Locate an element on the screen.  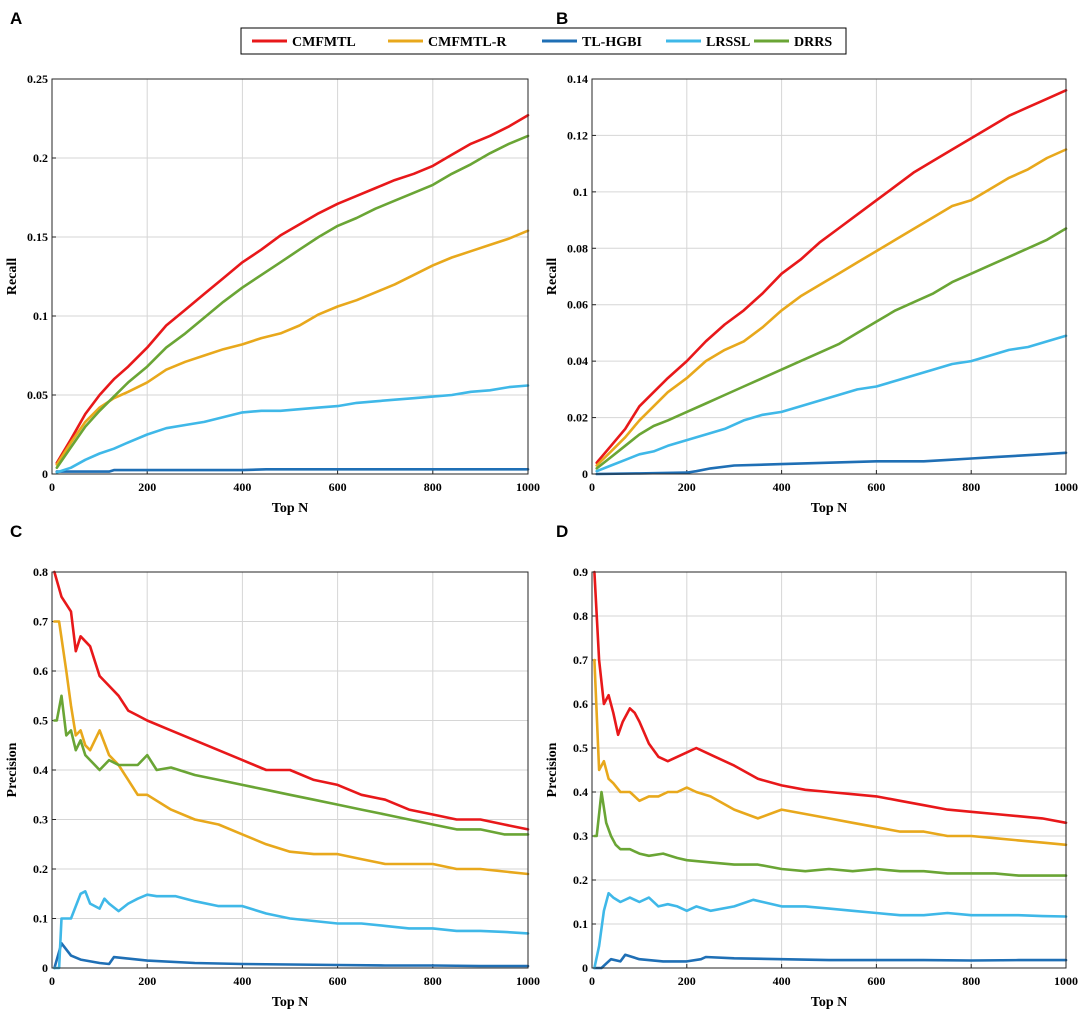
series-line-drrs-b is located at coordinates (831, 348).